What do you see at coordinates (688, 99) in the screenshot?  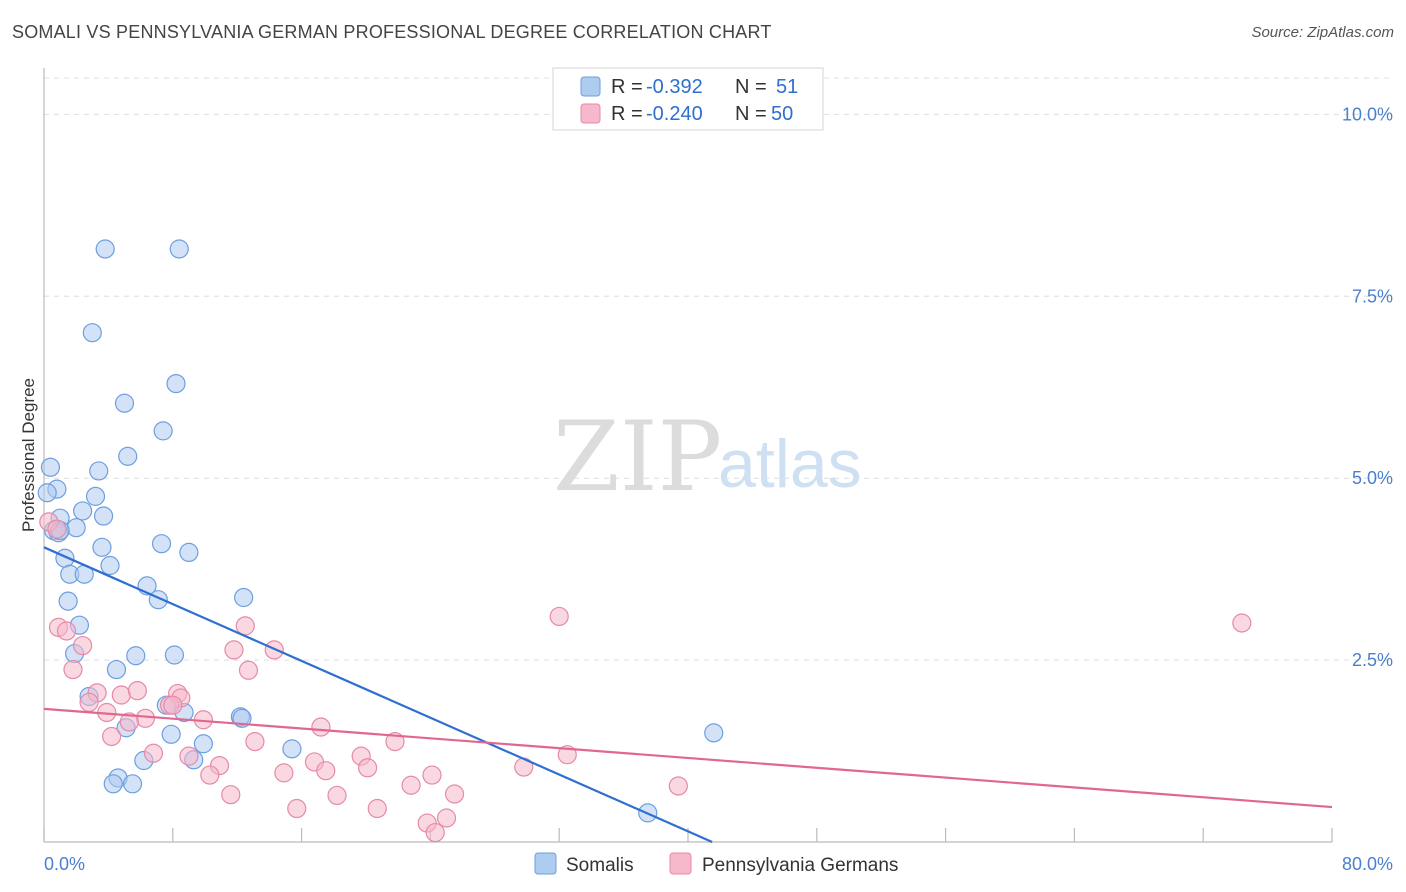 I see `correlation-legend: R = -0.392 N = 51 R = -0.240 N = 50` at bounding box center [688, 99].